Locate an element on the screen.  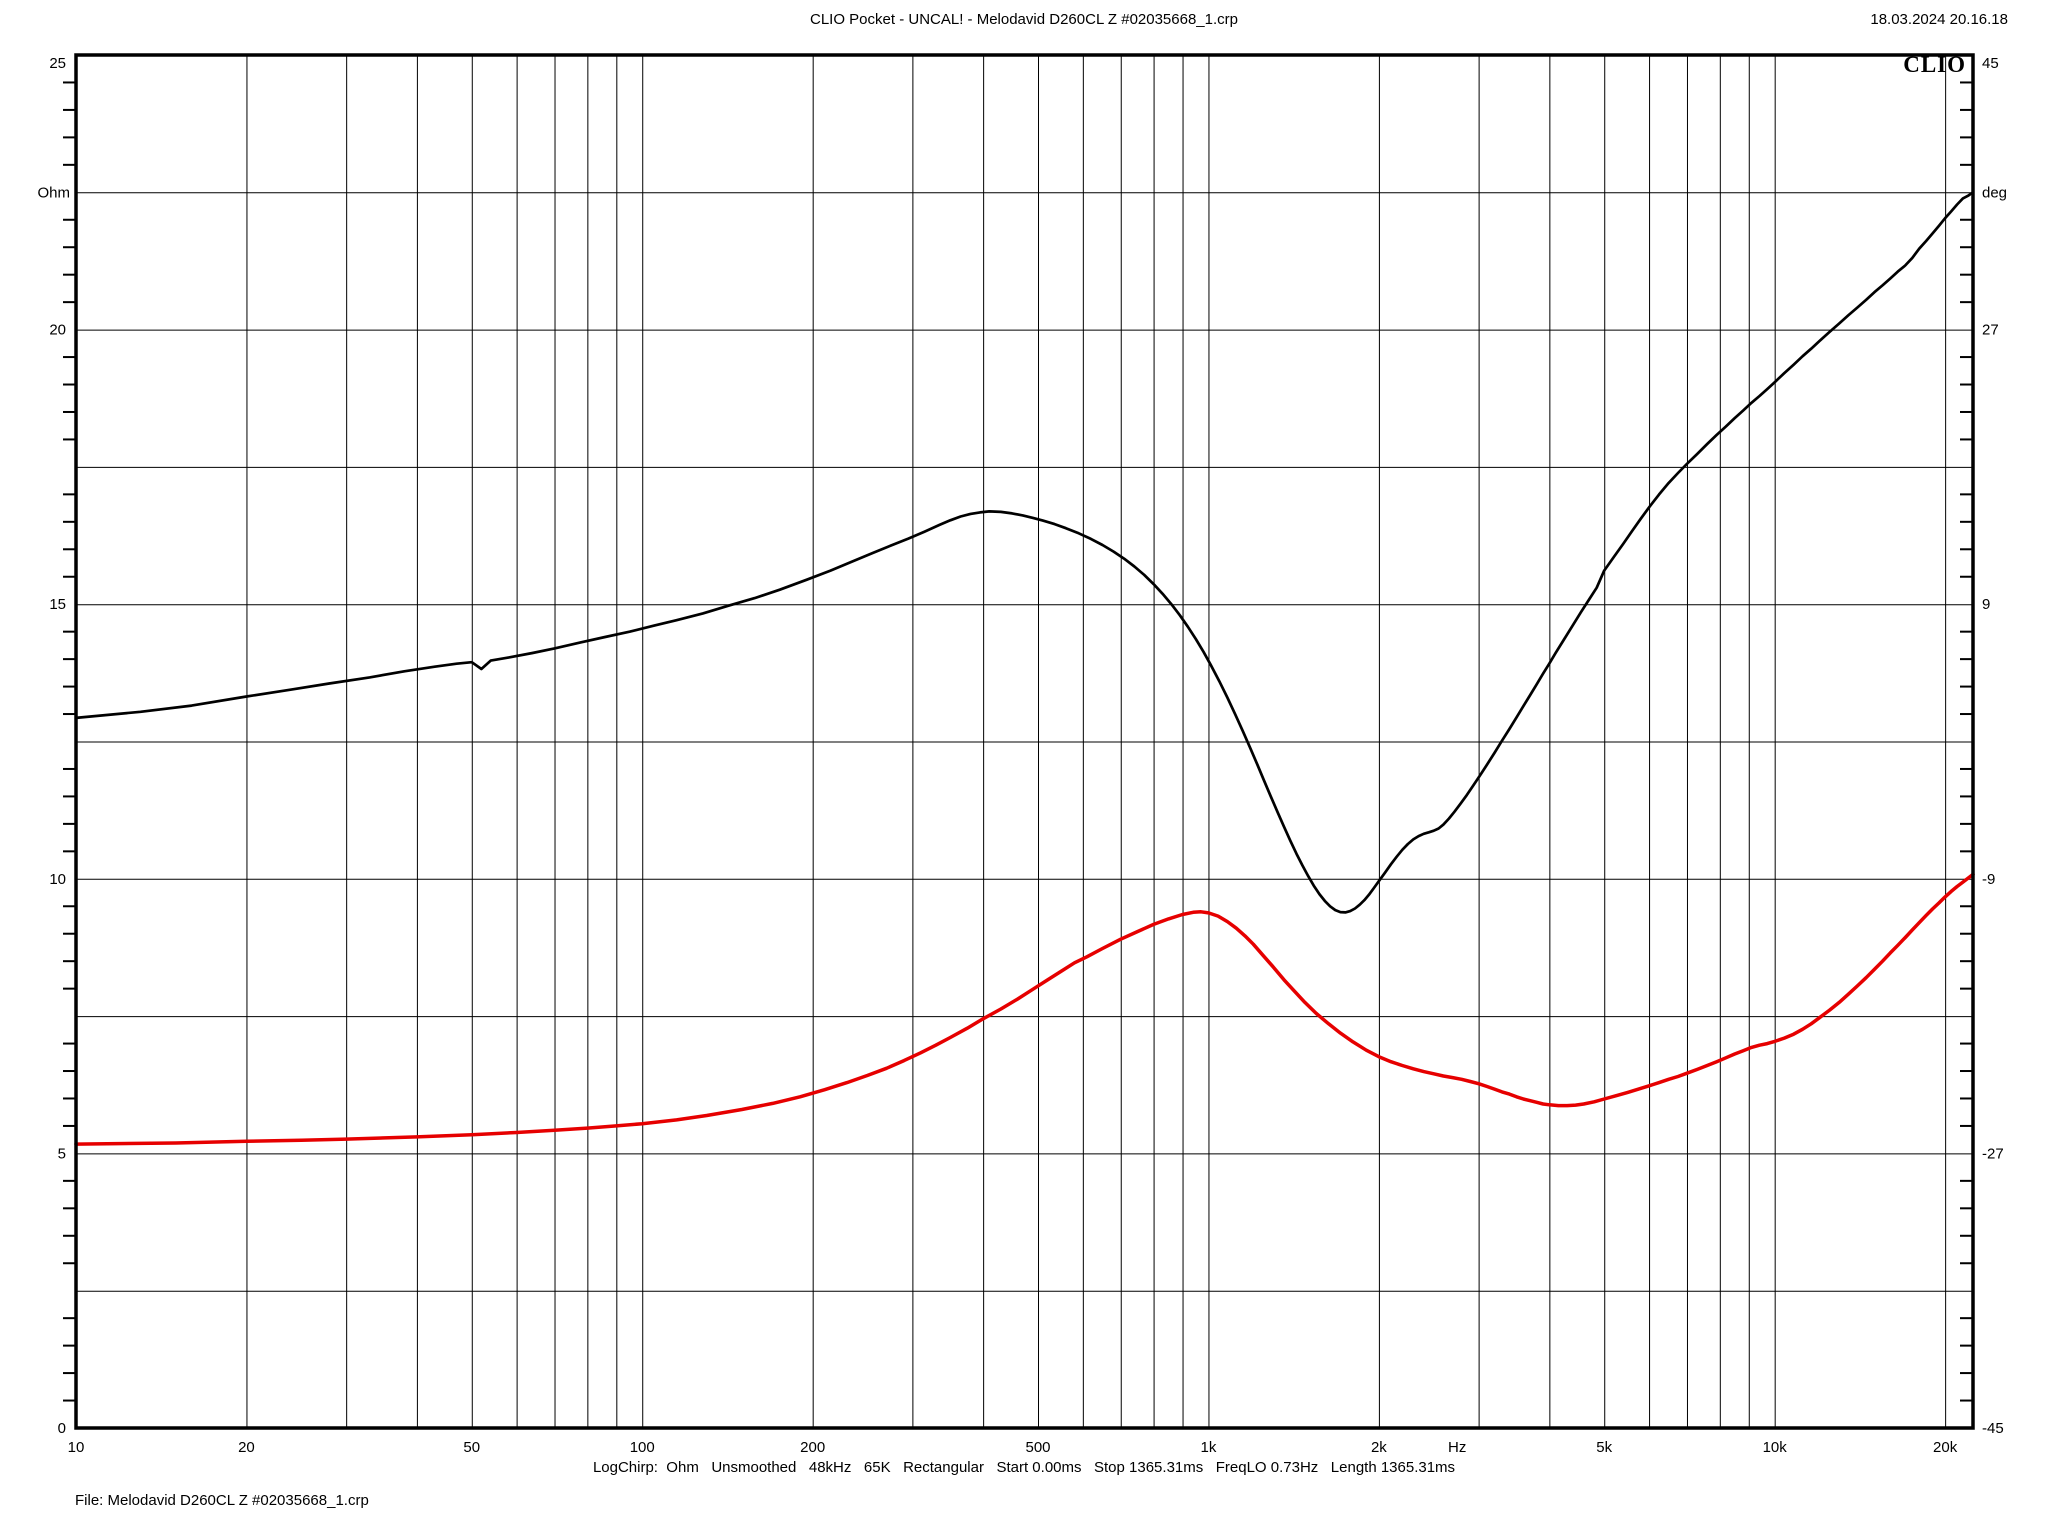
y-right-tick-label: -27 is located at coordinates (1993, 1153).